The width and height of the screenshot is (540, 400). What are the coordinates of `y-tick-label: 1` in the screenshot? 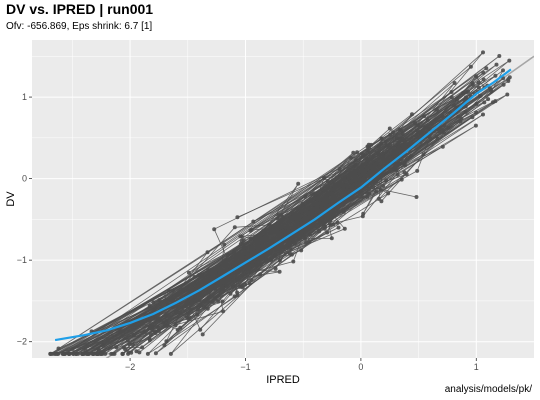 It's located at (24, 97).